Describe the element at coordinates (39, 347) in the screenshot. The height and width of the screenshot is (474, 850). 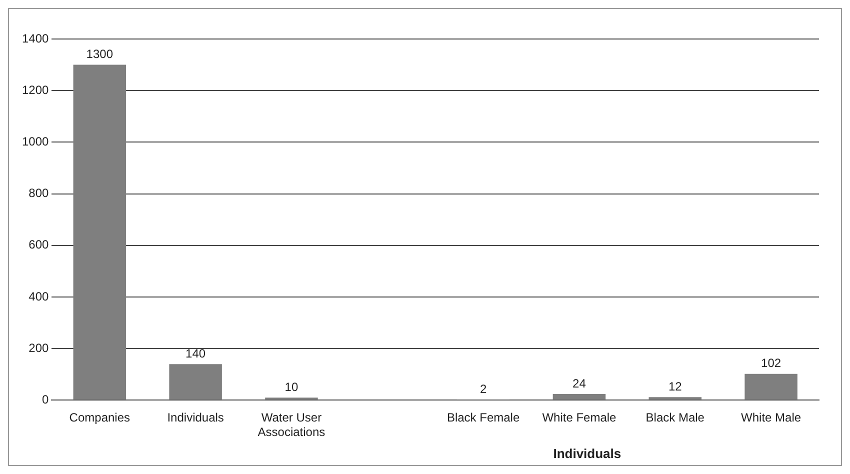
I see `y-tick-label: 200` at that location.